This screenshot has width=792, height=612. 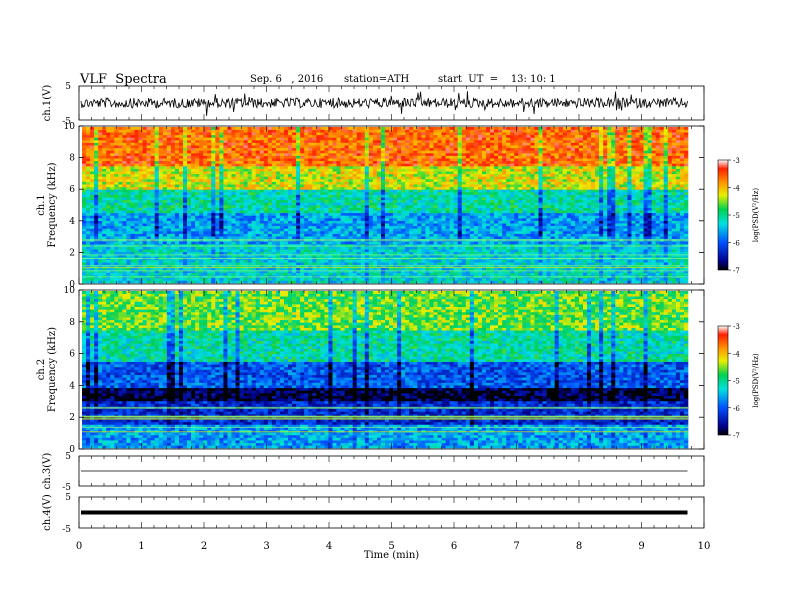 What do you see at coordinates (123, 79) in the screenshot?
I see `figure-title: VLF Spectra` at bounding box center [123, 79].